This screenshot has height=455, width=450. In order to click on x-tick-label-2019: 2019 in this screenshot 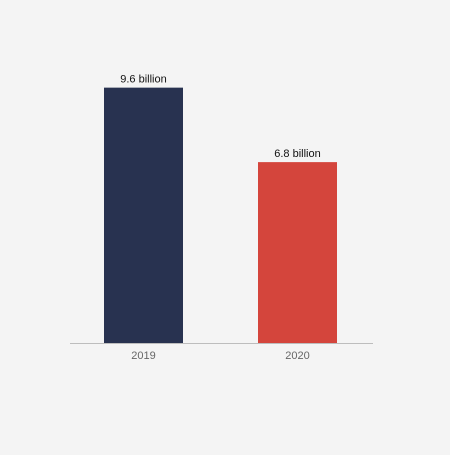, I will do `click(143, 356)`.